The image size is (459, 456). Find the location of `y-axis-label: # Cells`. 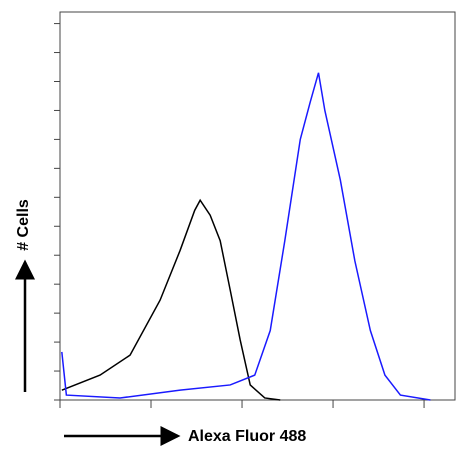

y-axis-label: # Cells is located at coordinates (23, 225).